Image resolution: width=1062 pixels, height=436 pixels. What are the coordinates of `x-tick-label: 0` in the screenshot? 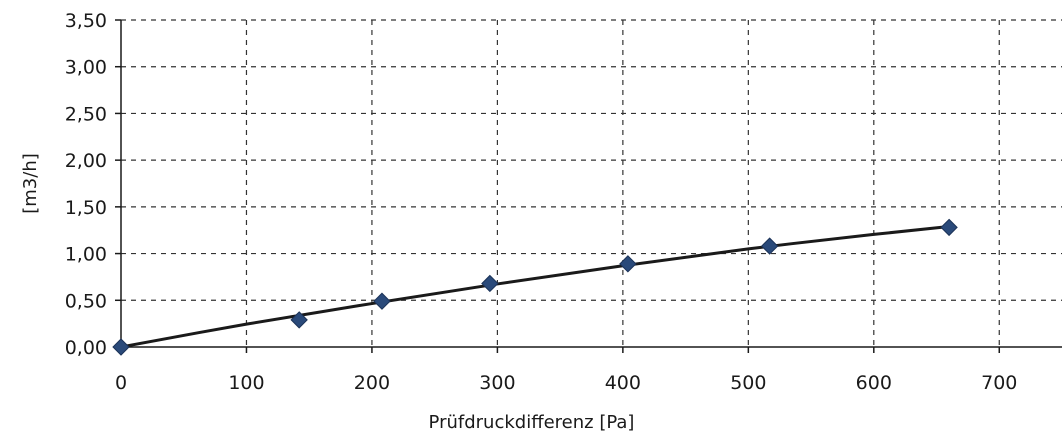 It's located at (121, 383).